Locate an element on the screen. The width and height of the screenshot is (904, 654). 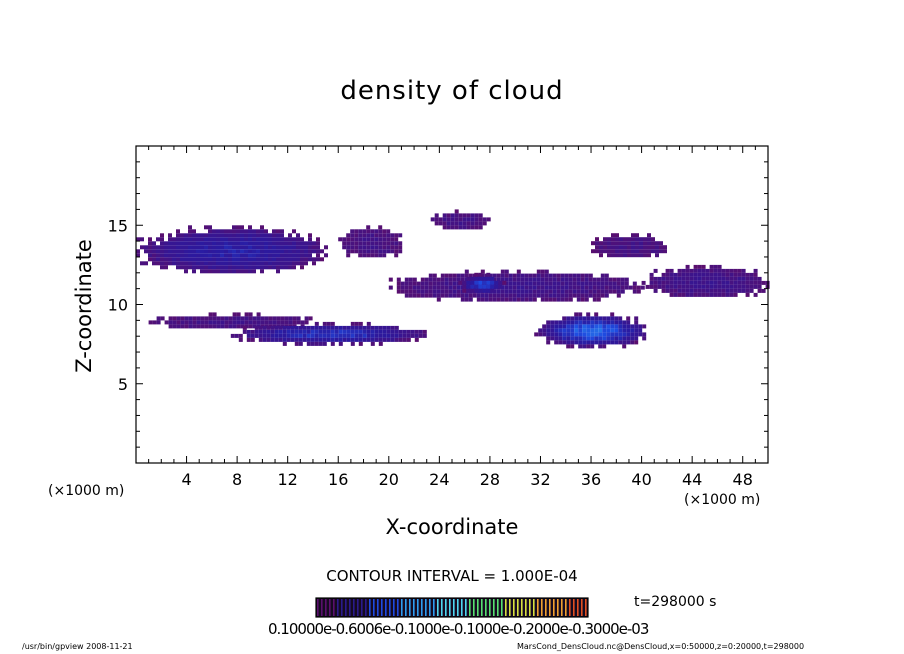
x-tick-label: 20 is located at coordinates (389, 479).